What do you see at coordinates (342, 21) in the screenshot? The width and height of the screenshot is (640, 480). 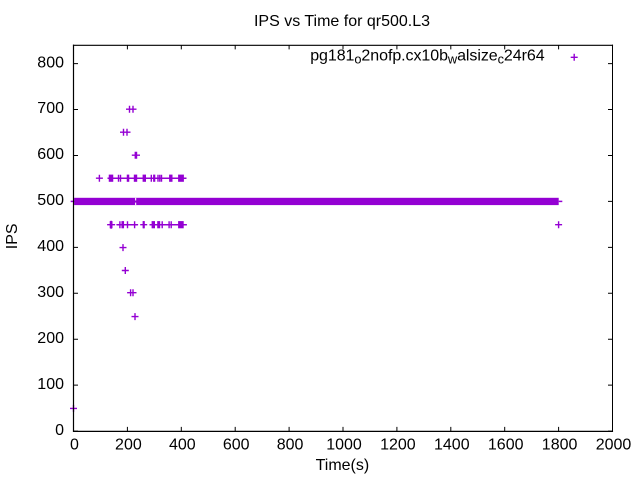 I see `svg-text: IPS vs Time for qr500.L3` at bounding box center [342, 21].